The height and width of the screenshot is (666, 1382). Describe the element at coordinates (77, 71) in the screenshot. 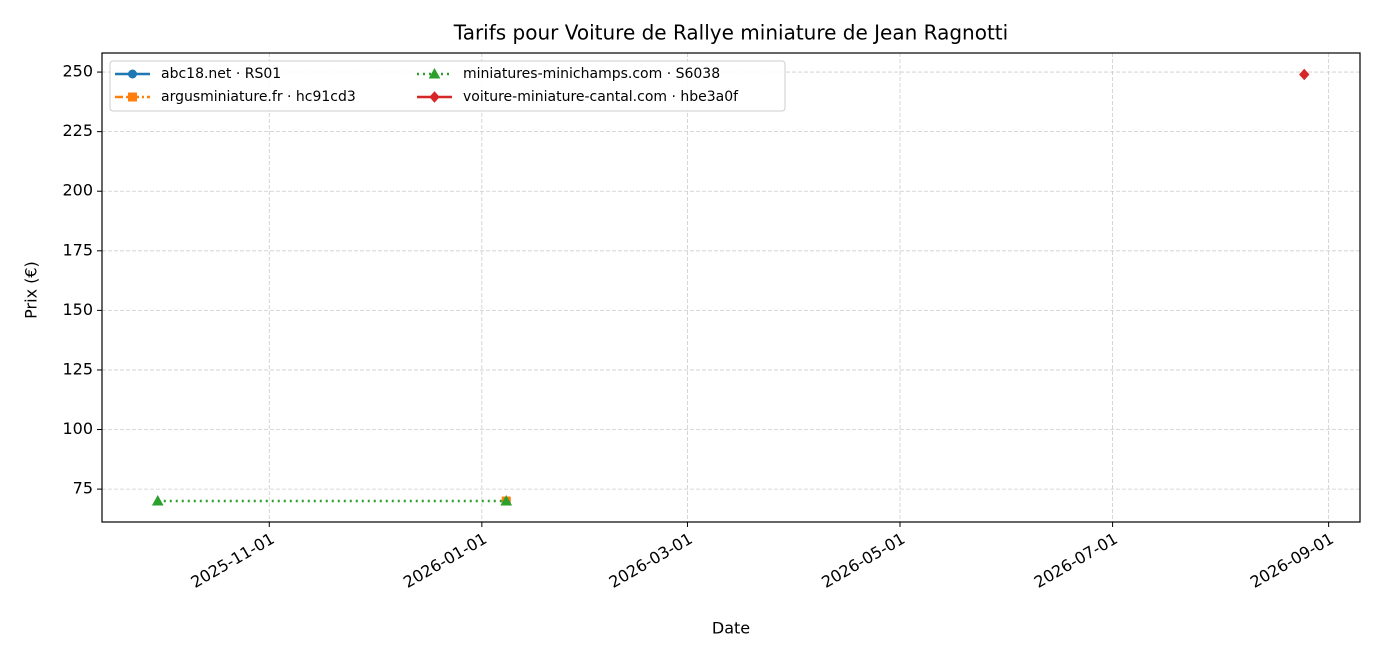

I see `y-tick-label: 250` at that location.